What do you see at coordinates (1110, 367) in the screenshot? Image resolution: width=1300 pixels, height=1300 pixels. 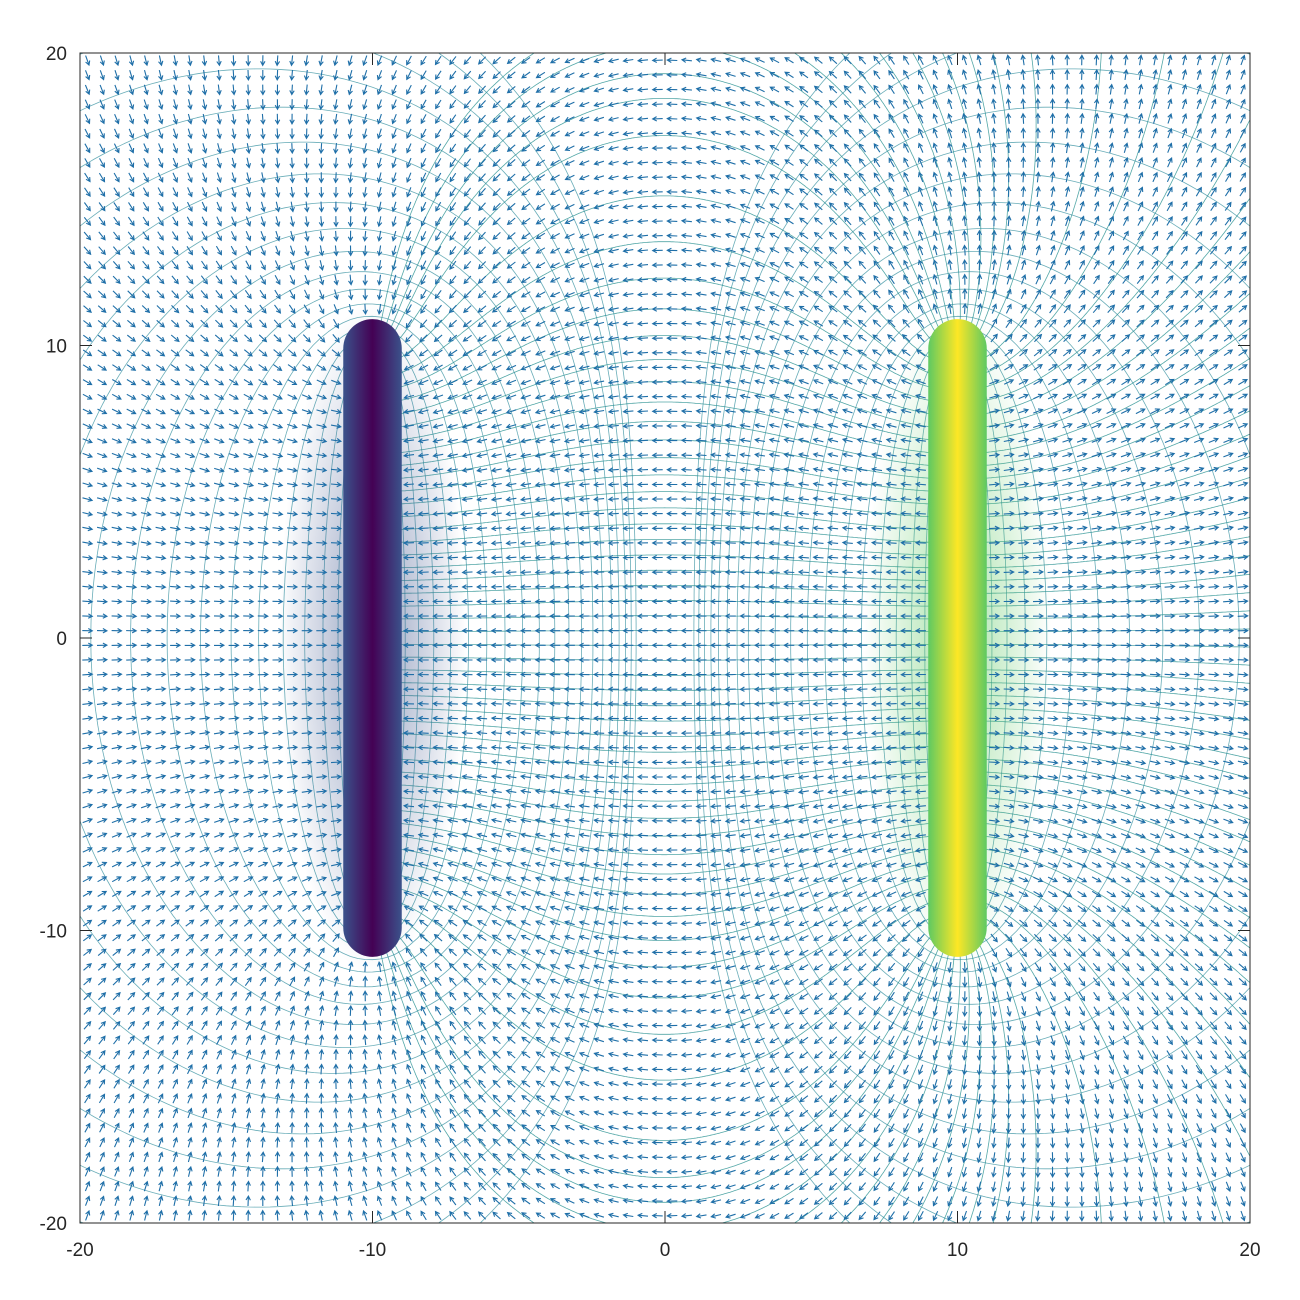 I see `field-line` at bounding box center [1110, 367].